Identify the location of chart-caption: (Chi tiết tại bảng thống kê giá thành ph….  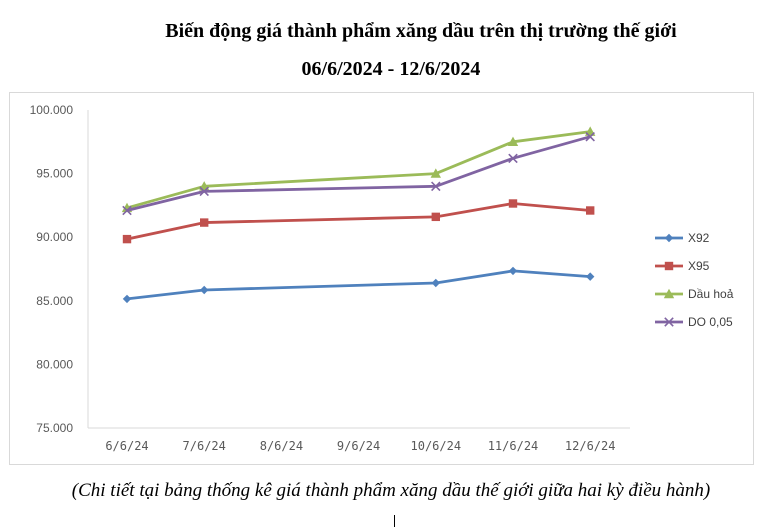
(391, 490).